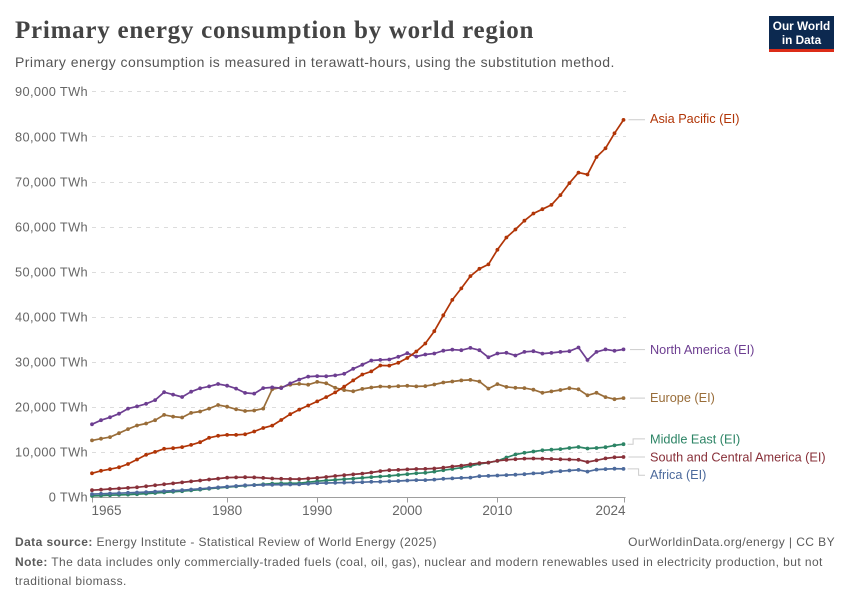  Describe the element at coordinates (695, 439) in the screenshot. I see `svg-text: Middle East (EI)` at that location.